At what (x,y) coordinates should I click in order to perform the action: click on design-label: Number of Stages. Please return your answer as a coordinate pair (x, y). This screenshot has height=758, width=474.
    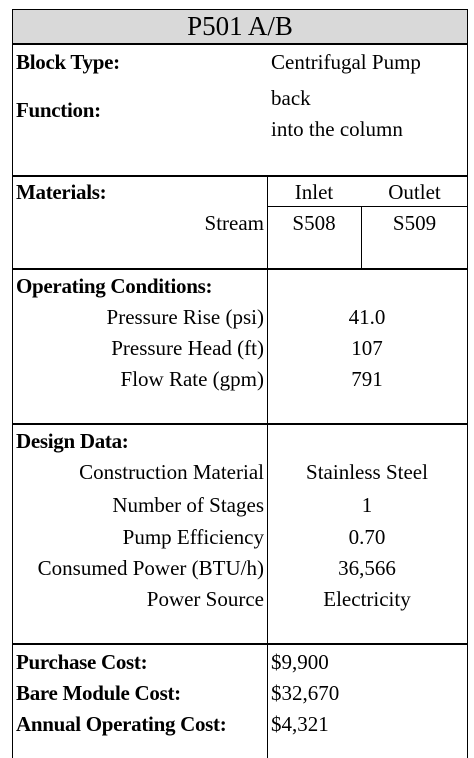
    Looking at the image, I should click on (188, 505).